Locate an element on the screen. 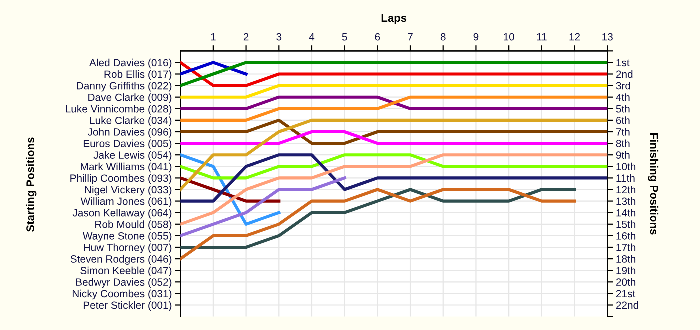 The image size is (700, 330). x-tick-label: 13 is located at coordinates (607, 37).